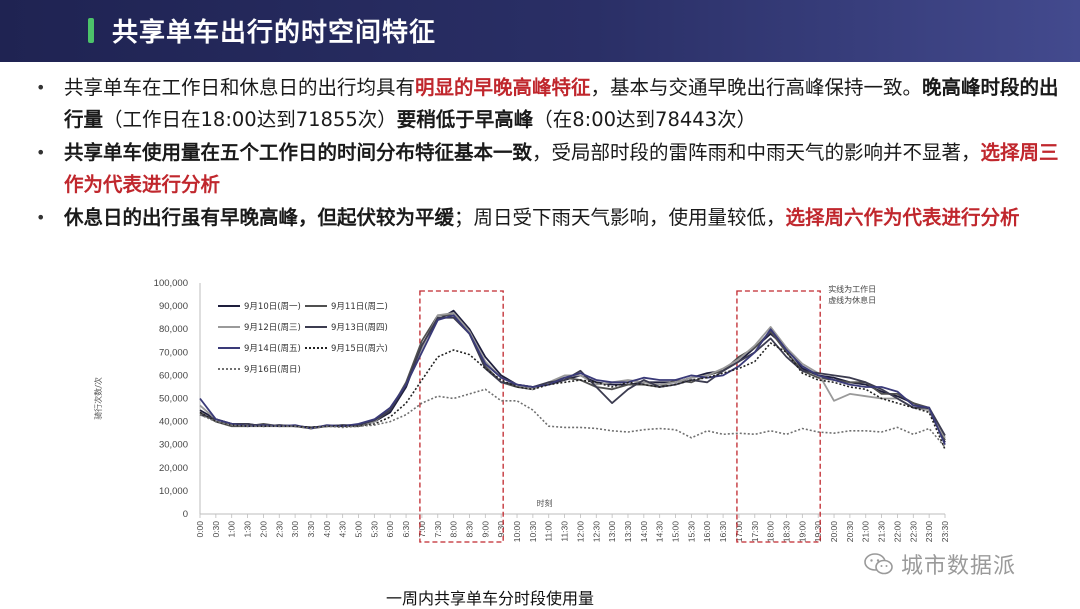 This screenshot has width=1080, height=609. Describe the element at coordinates (173, 422) in the screenshot. I see `y-tick-label: 40,000` at that location.